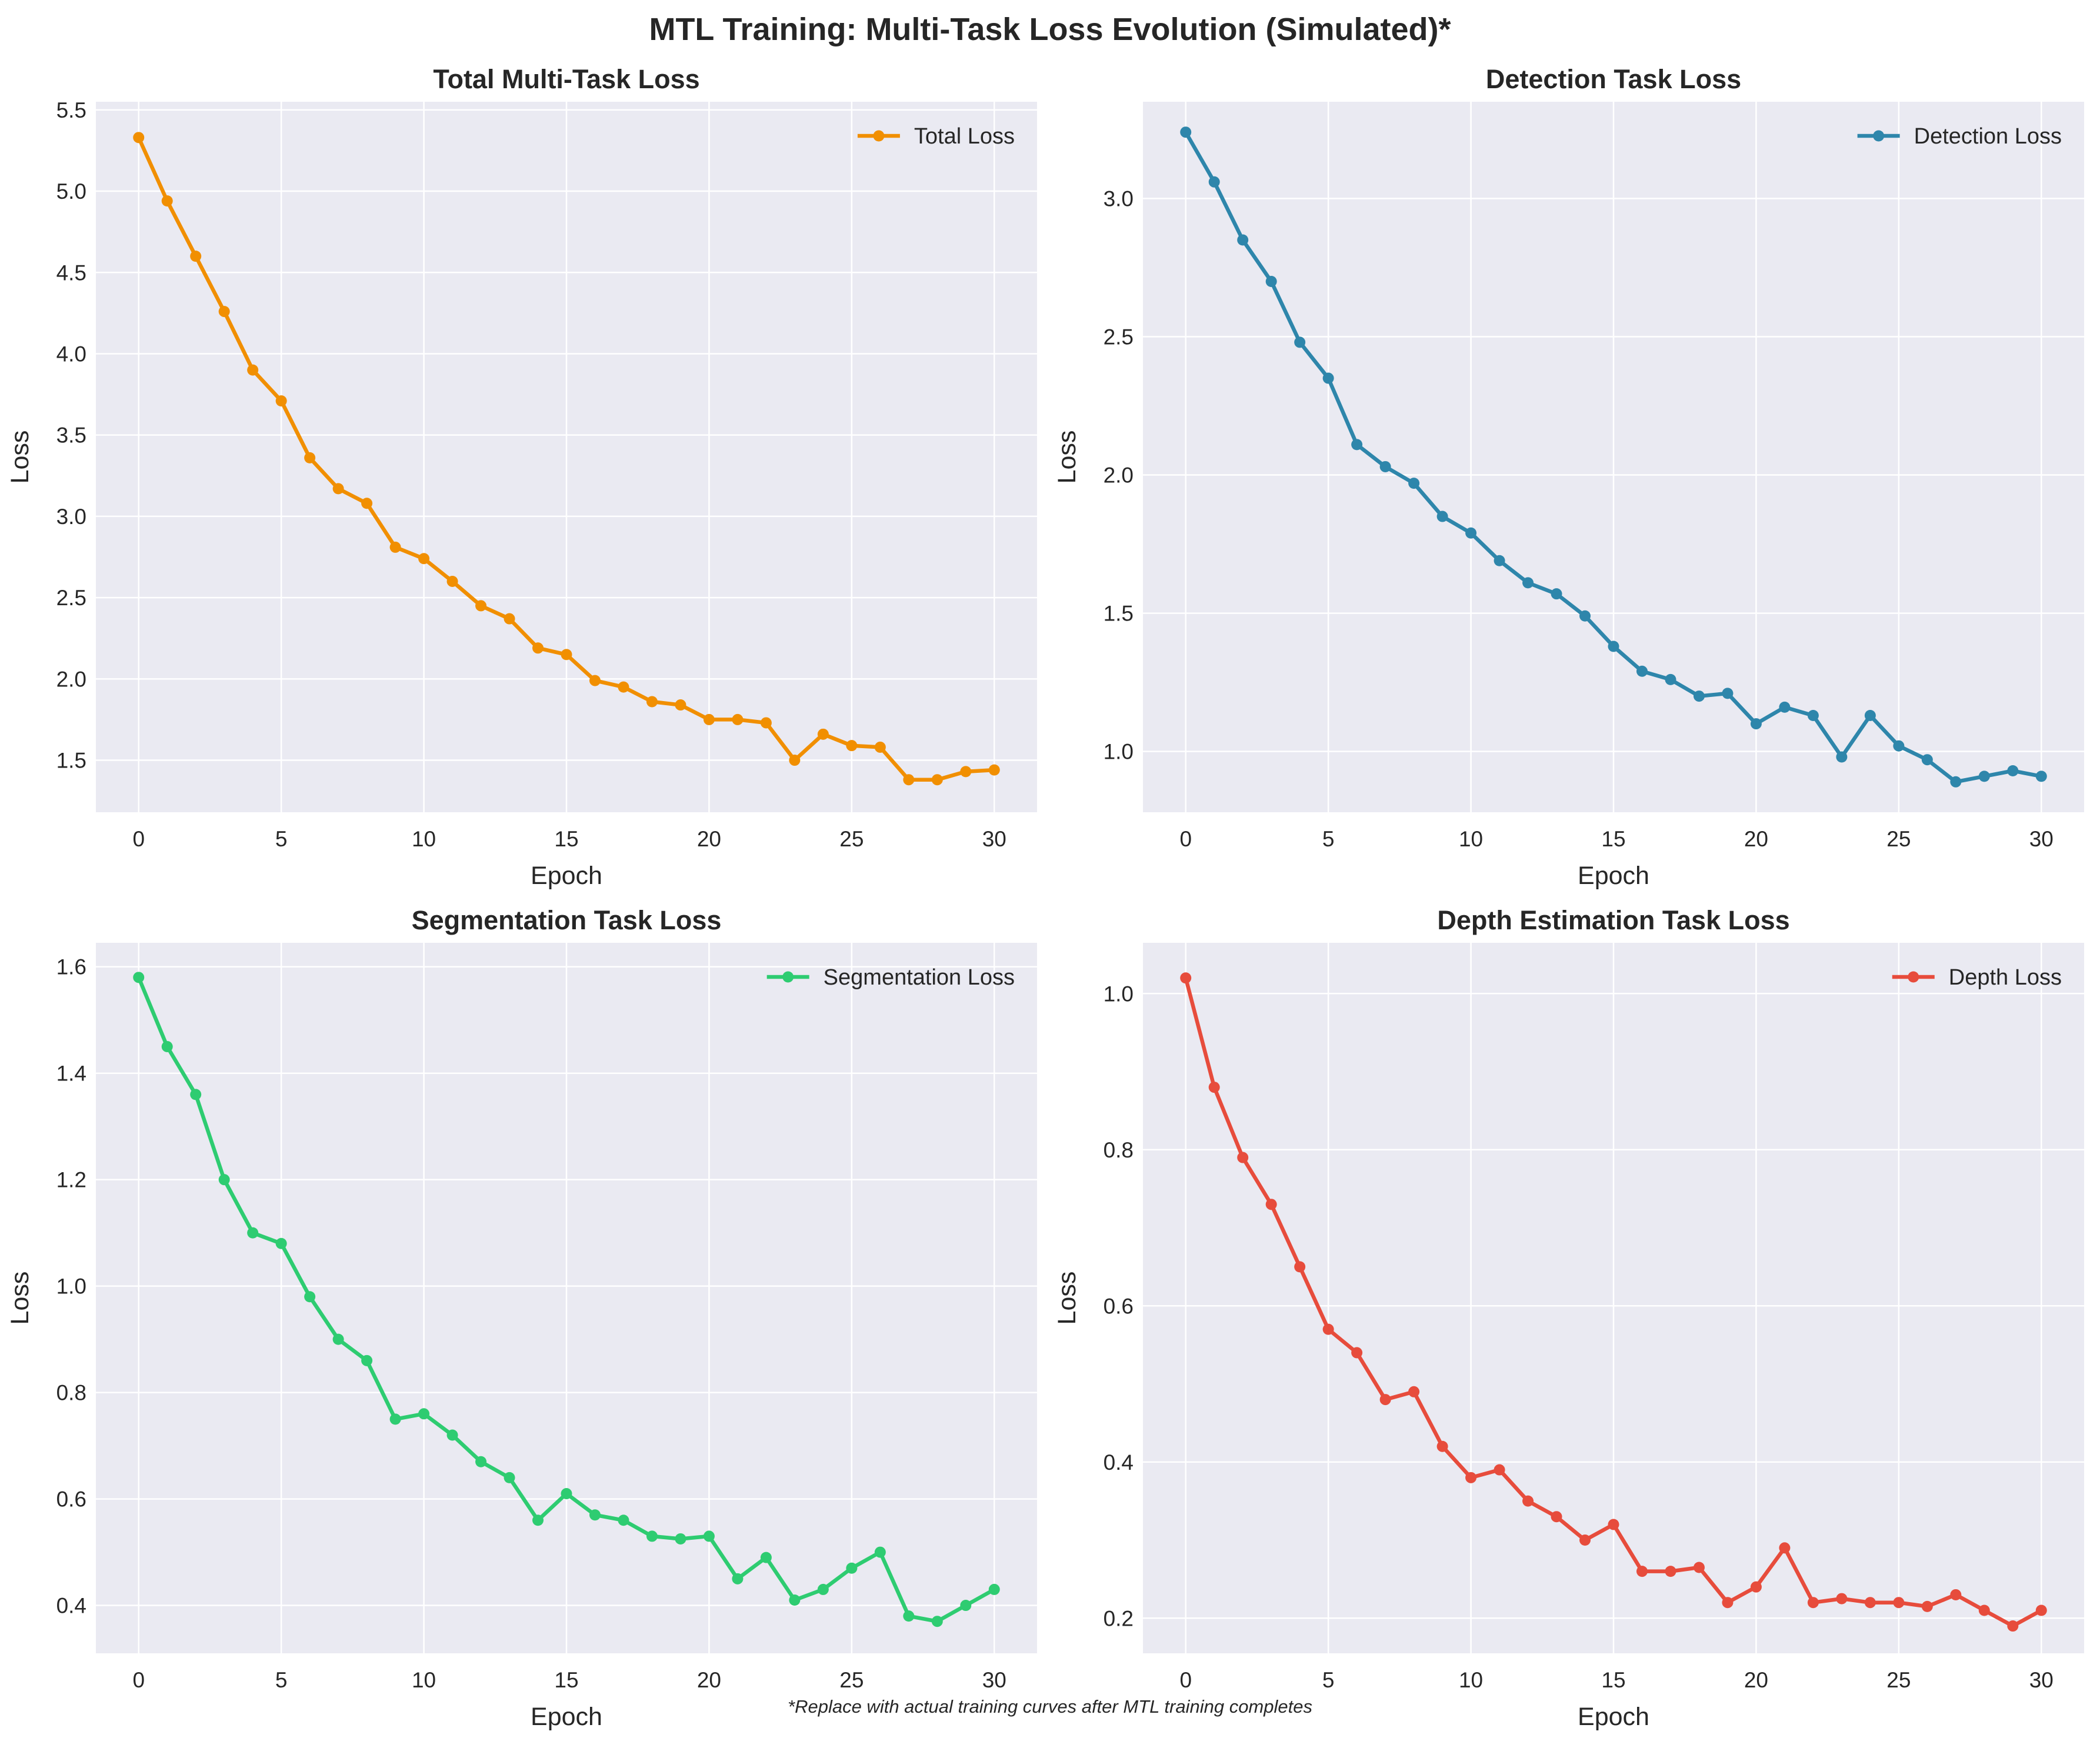 The height and width of the screenshot is (1738, 2100). I want to click on y-tick-label: 1.4, so click(71, 1074).